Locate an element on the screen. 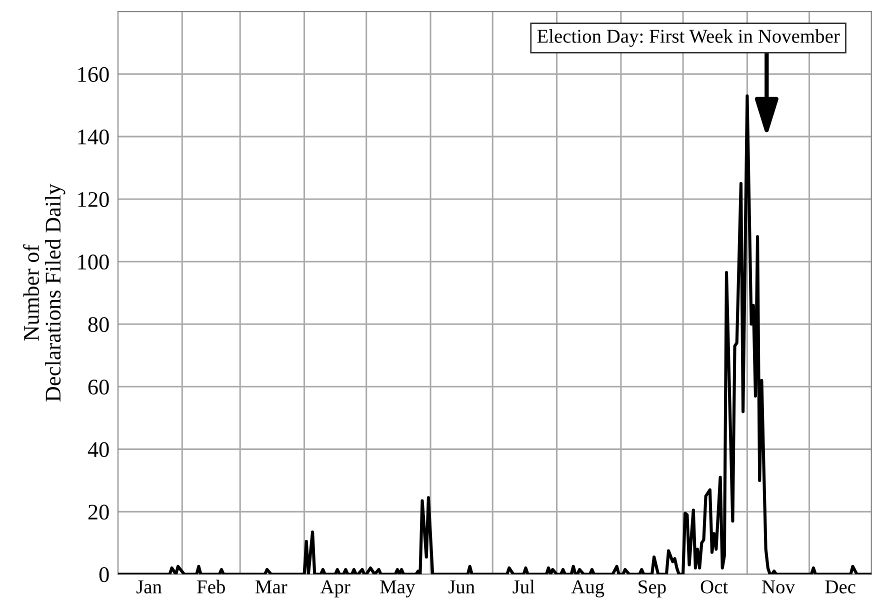 The height and width of the screenshot is (607, 874). y-tick-label: 40 is located at coordinates (98, 450).